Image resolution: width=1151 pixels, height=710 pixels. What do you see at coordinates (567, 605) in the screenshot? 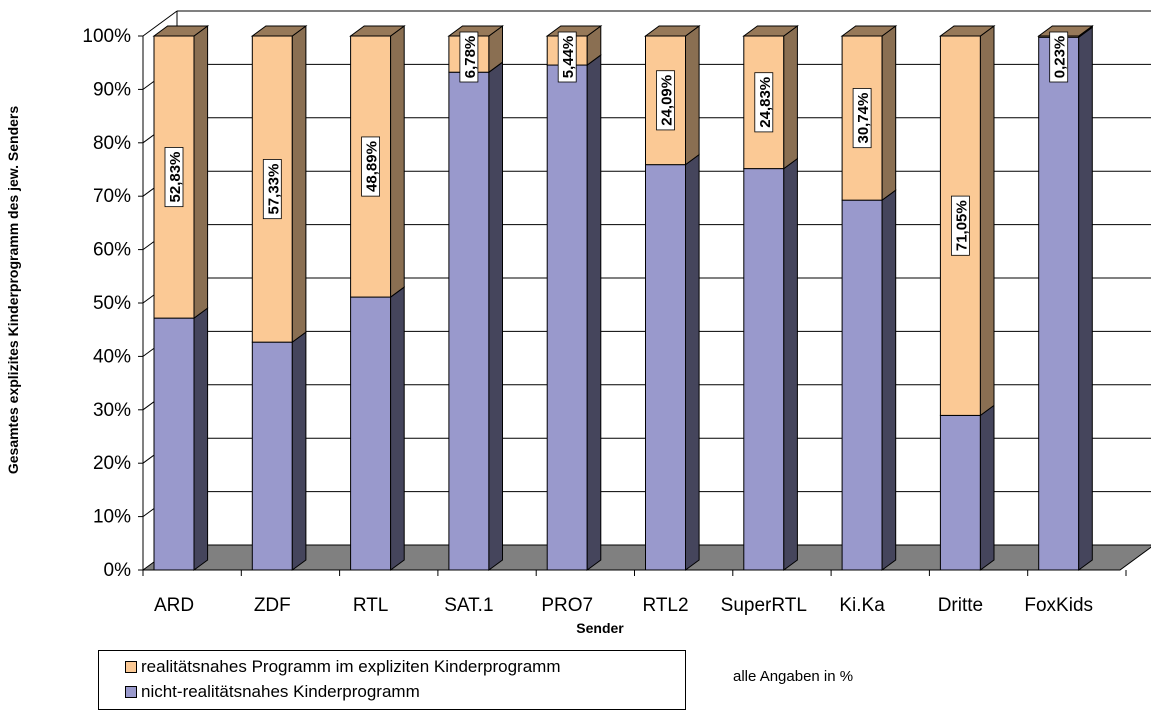
I see `x-tick-label-pro7: PRO7` at bounding box center [567, 605].